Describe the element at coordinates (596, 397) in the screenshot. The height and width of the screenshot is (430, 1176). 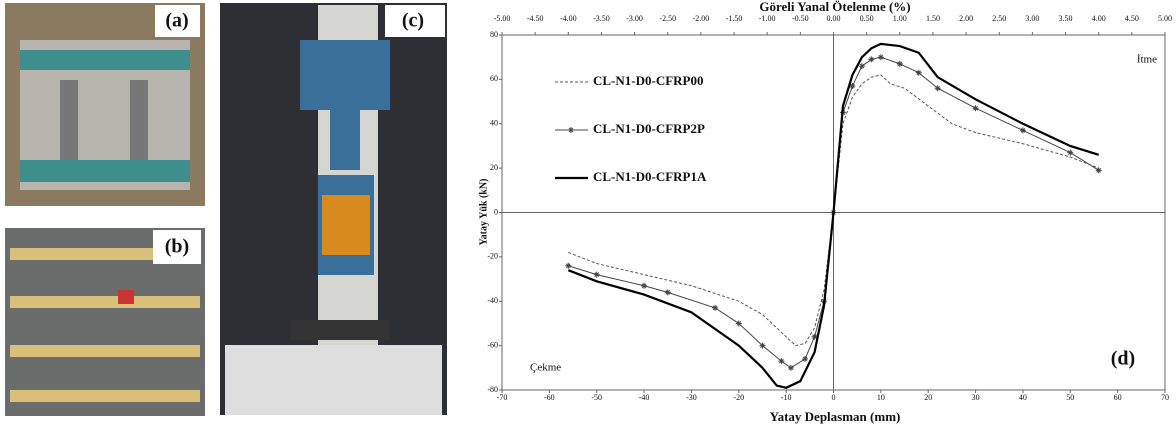
I see `x-tick-label: -50` at that location.